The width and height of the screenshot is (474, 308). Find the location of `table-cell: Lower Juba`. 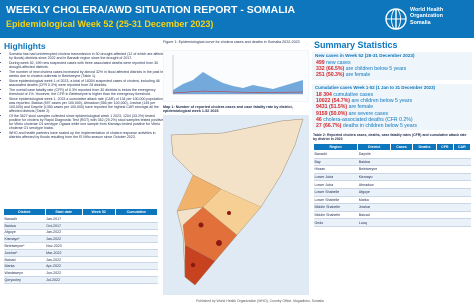

table-cell: Lower Juba is located at coordinates (335, 184).